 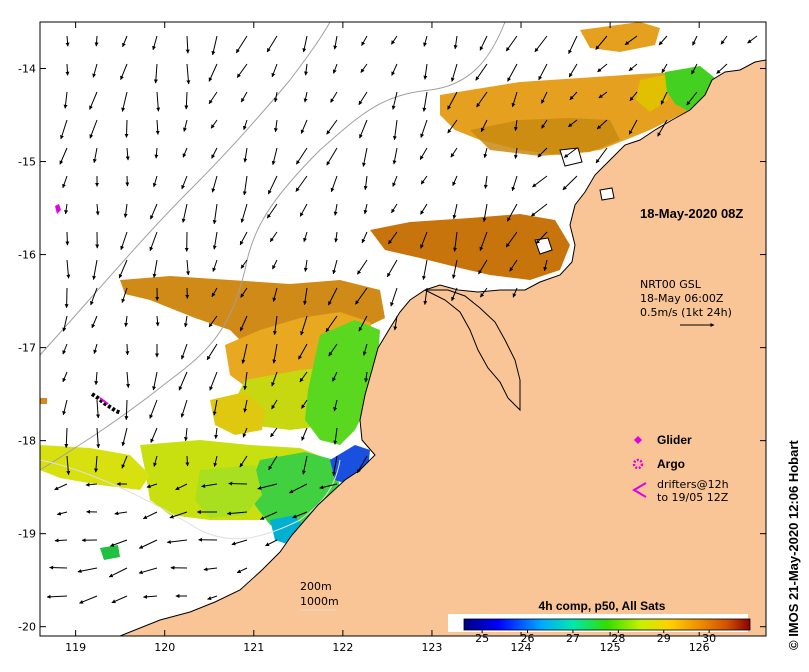 I want to click on lat-tick-label: -14, so click(x=27, y=69).